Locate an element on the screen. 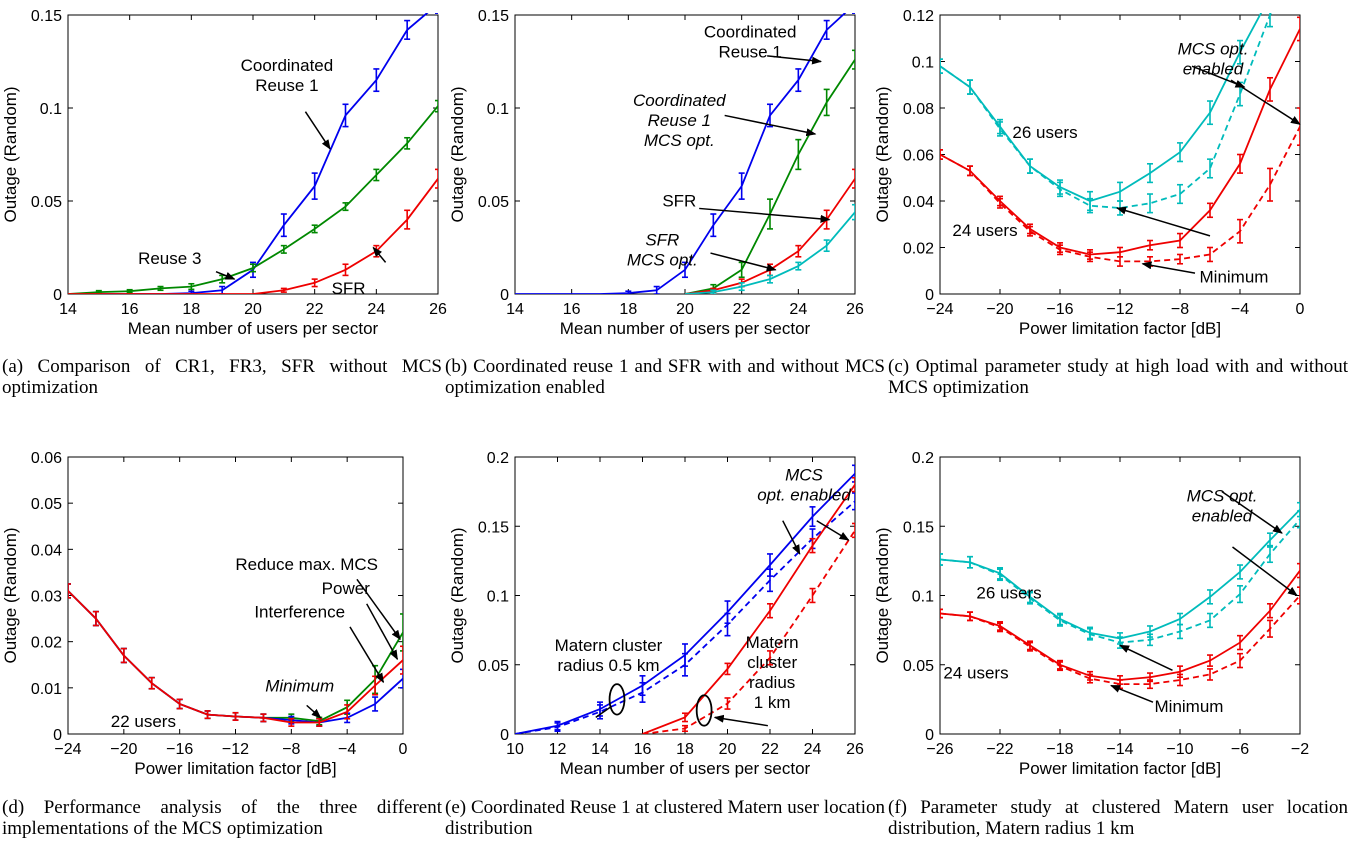 The width and height of the screenshot is (1359, 846). y-tick-label: 0.03 is located at coordinates (46, 597).